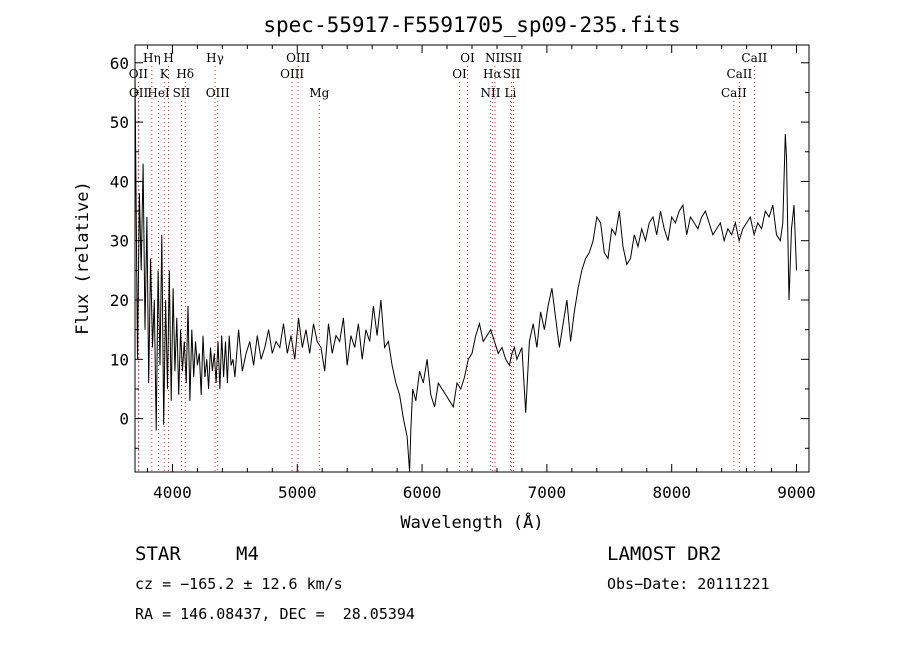  Describe the element at coordinates (547, 492) in the screenshot. I see `x-tick-label: 7000` at that location.